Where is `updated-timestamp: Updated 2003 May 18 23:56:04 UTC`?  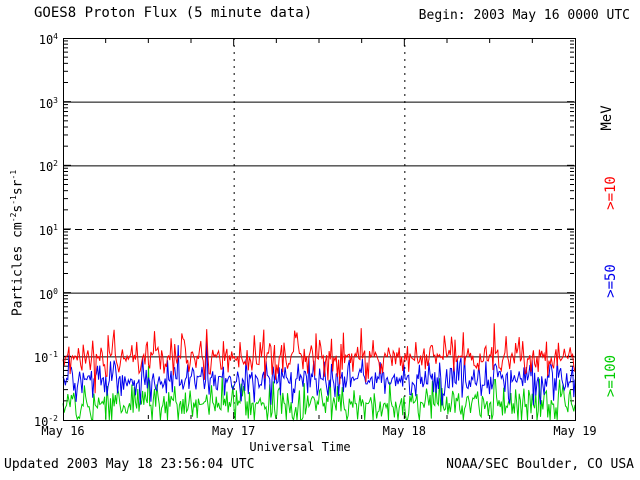
updated-timestamp: Updated 2003 May 18 23:56:04 UTC is located at coordinates (129, 464).